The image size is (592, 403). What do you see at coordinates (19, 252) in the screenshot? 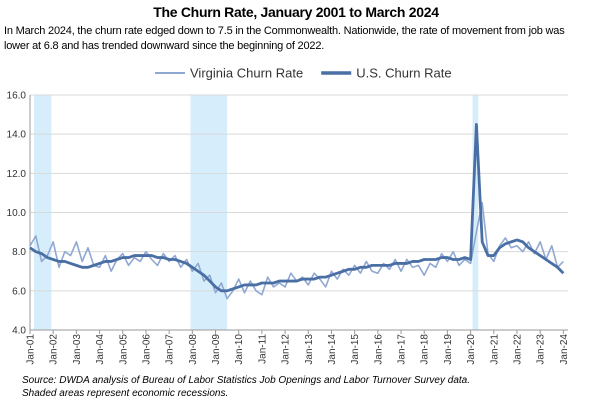
I see `y-tick-label: 8.0` at bounding box center [19, 252].